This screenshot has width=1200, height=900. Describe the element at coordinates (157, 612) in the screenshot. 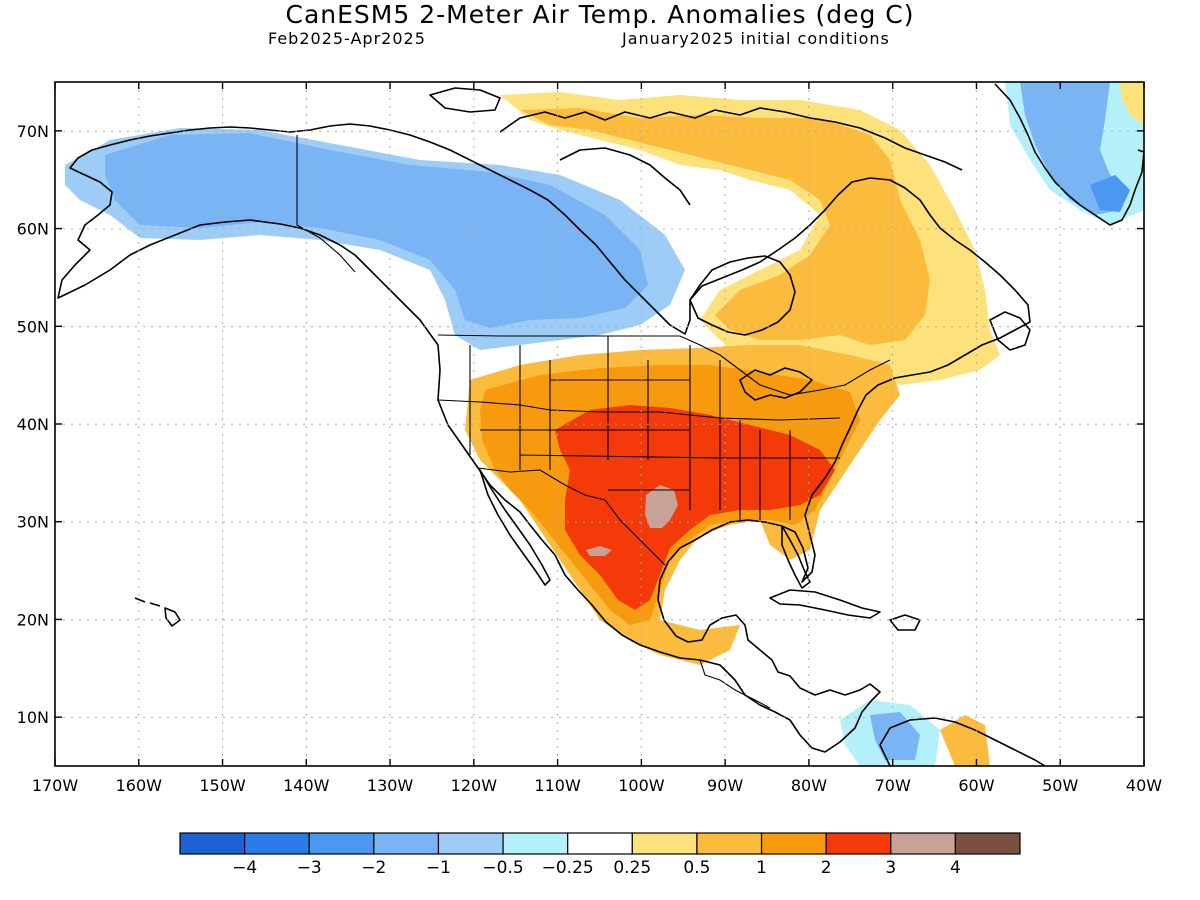

I see `hawaii-islands` at that location.